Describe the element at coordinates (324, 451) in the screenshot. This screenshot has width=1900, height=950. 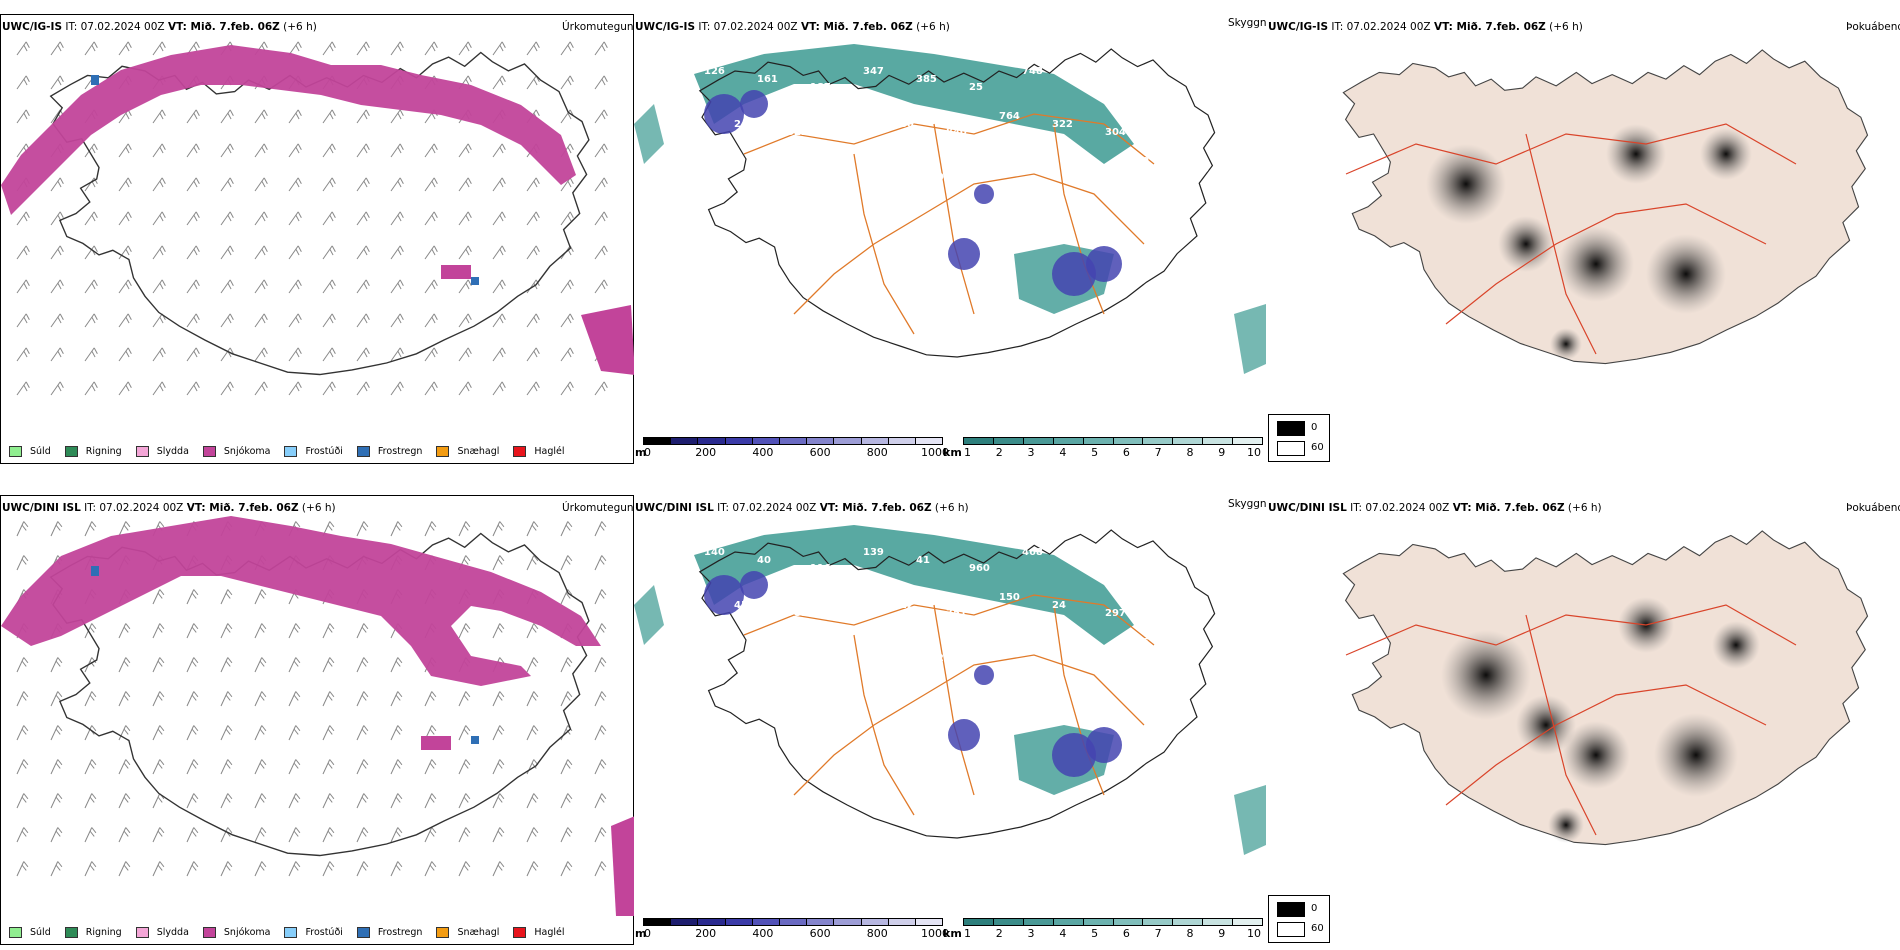
I see `legend-label: Frostúði` at that location.